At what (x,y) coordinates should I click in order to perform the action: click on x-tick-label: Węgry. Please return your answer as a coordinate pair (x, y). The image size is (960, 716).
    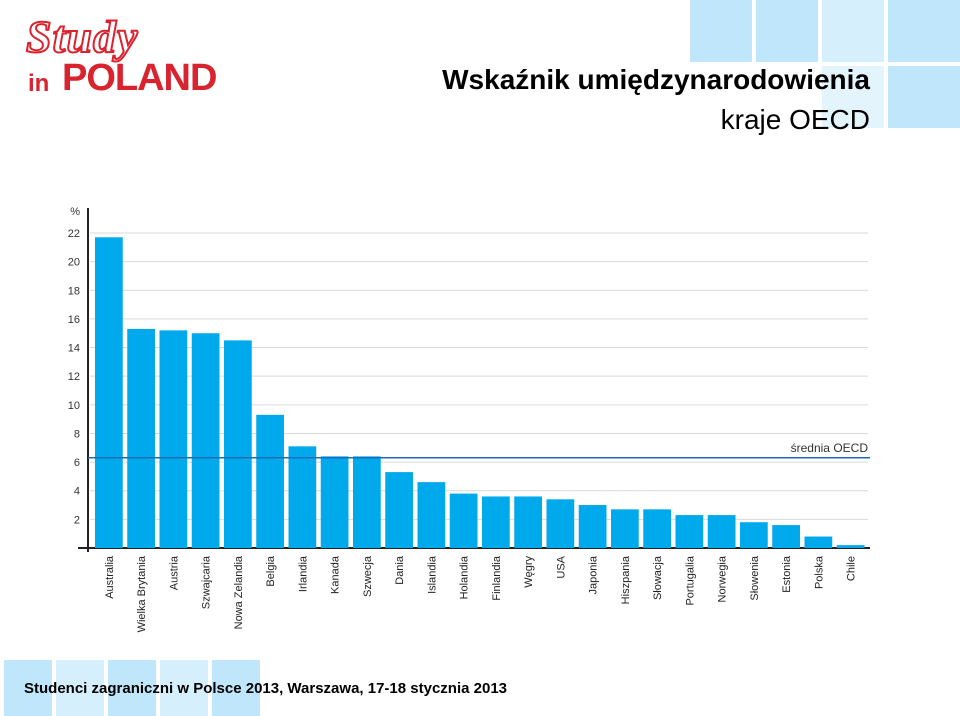
    Looking at the image, I should click on (529, 572).